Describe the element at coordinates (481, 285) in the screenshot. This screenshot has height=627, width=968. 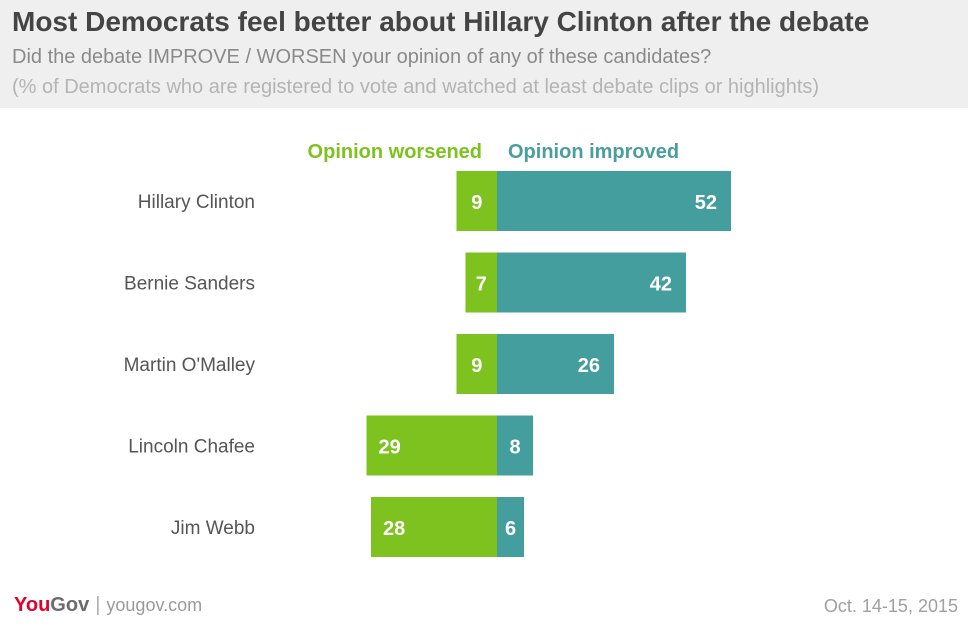
I see `data-label-worsened: 7` at that location.